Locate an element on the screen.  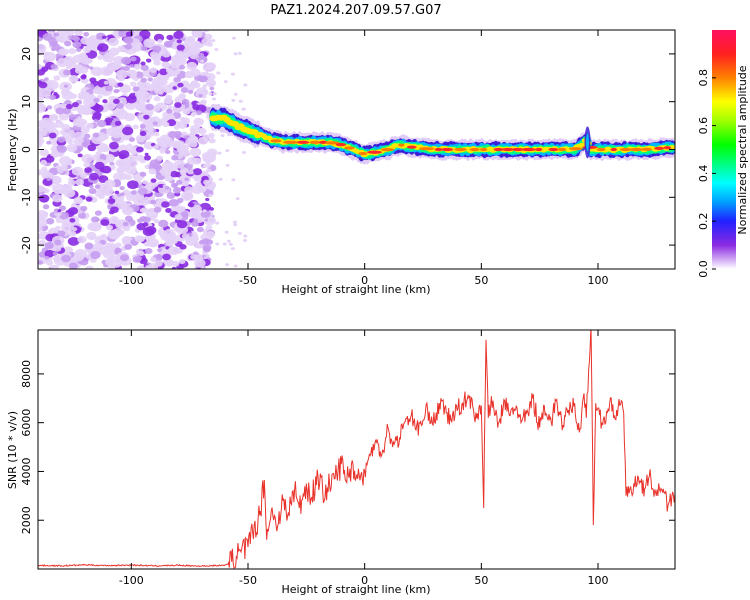
y-tick-label: 4000 is located at coordinates (26, 471).